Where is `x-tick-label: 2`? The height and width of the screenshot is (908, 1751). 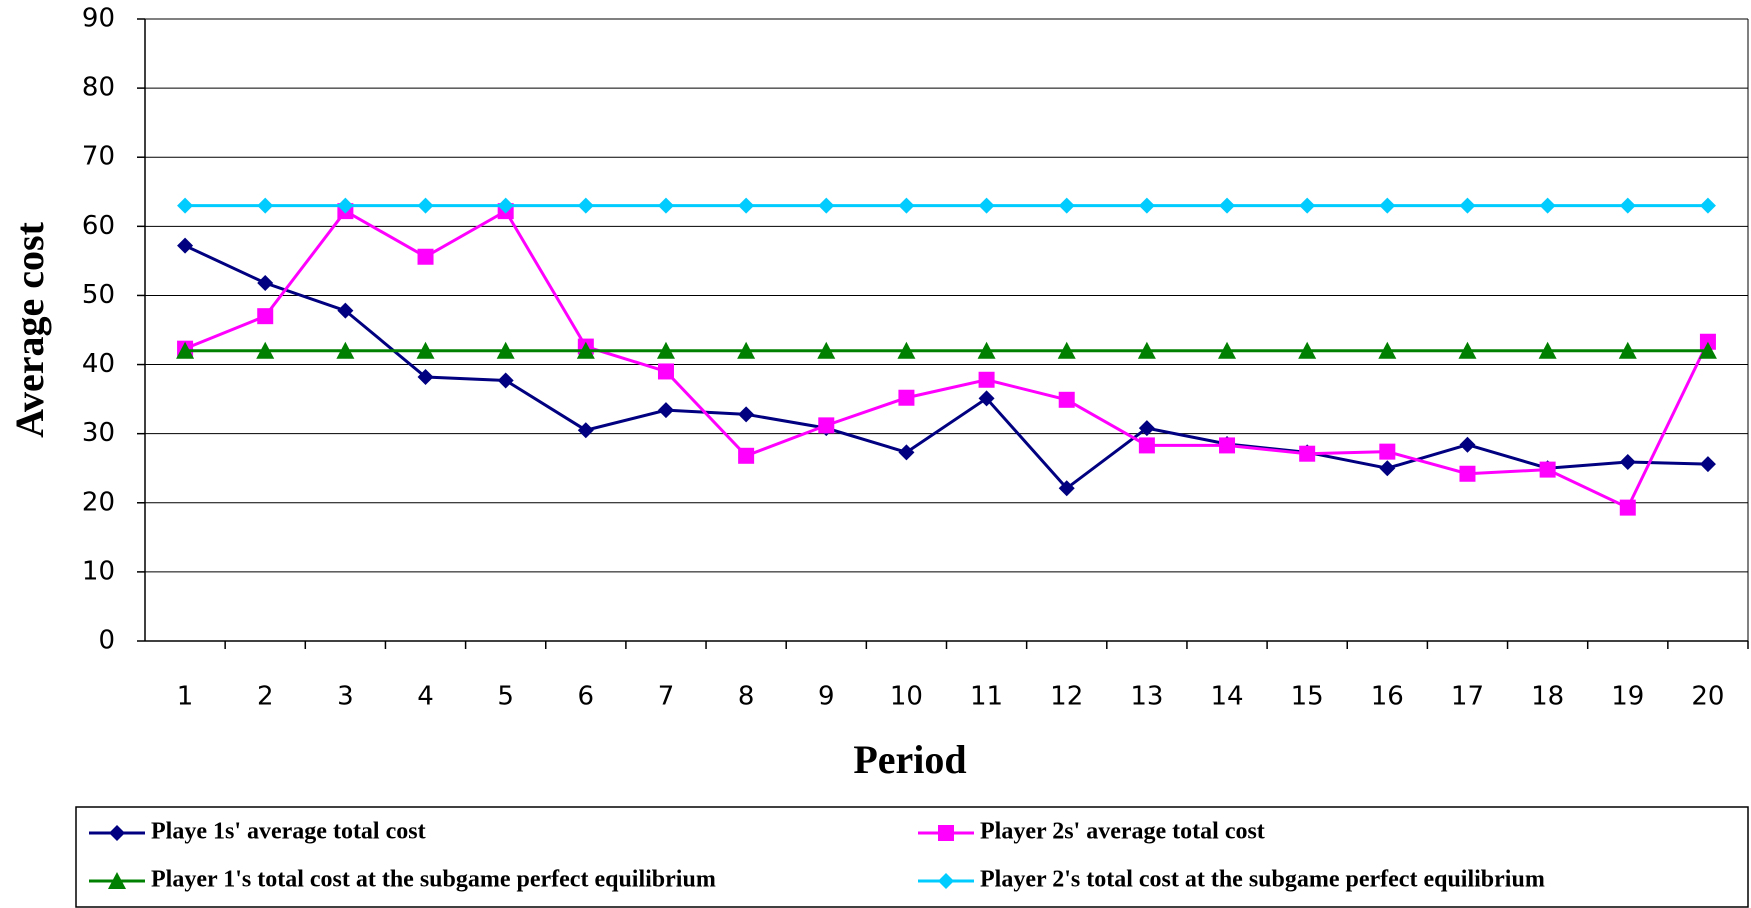
x-tick-label: 2 is located at coordinates (265, 697).